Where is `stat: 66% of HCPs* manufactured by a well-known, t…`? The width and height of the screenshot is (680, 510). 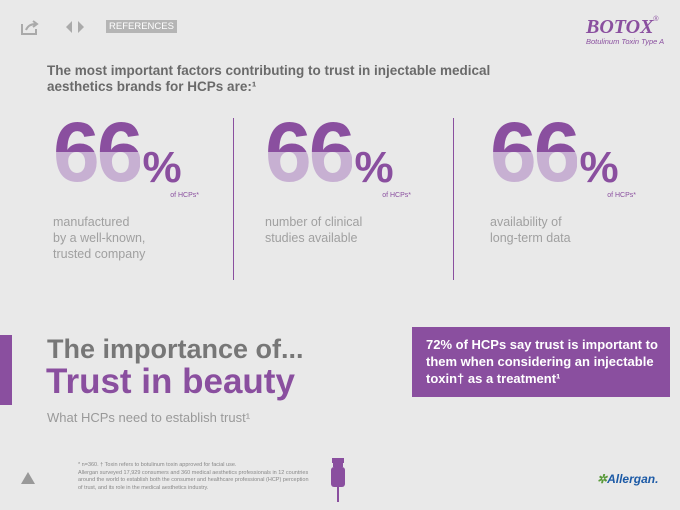 stat: 66% of HCPs* manufactured by a well-known, t… is located at coordinates (128, 186).